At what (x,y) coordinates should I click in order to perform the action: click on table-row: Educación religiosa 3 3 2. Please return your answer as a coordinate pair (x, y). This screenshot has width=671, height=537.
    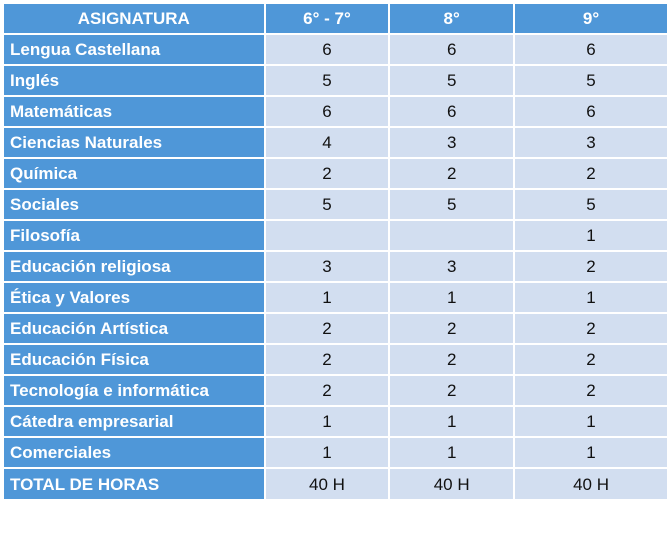
    Looking at the image, I should click on (335, 266).